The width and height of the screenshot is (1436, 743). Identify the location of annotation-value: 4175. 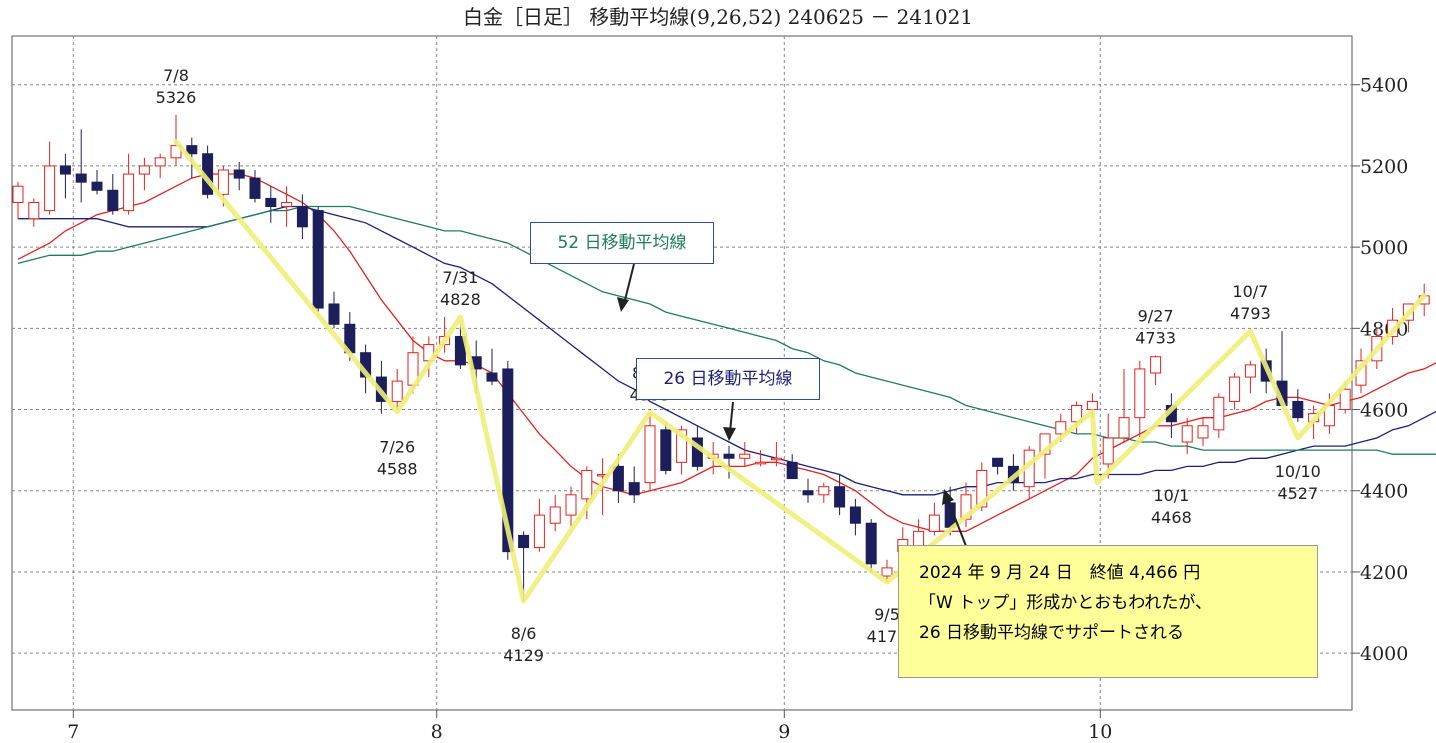
(887, 636).